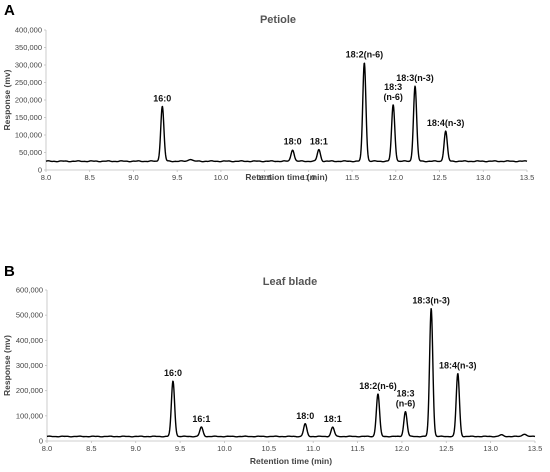 The height and width of the screenshot is (472, 550). I want to click on panel-letter: B, so click(9, 271).